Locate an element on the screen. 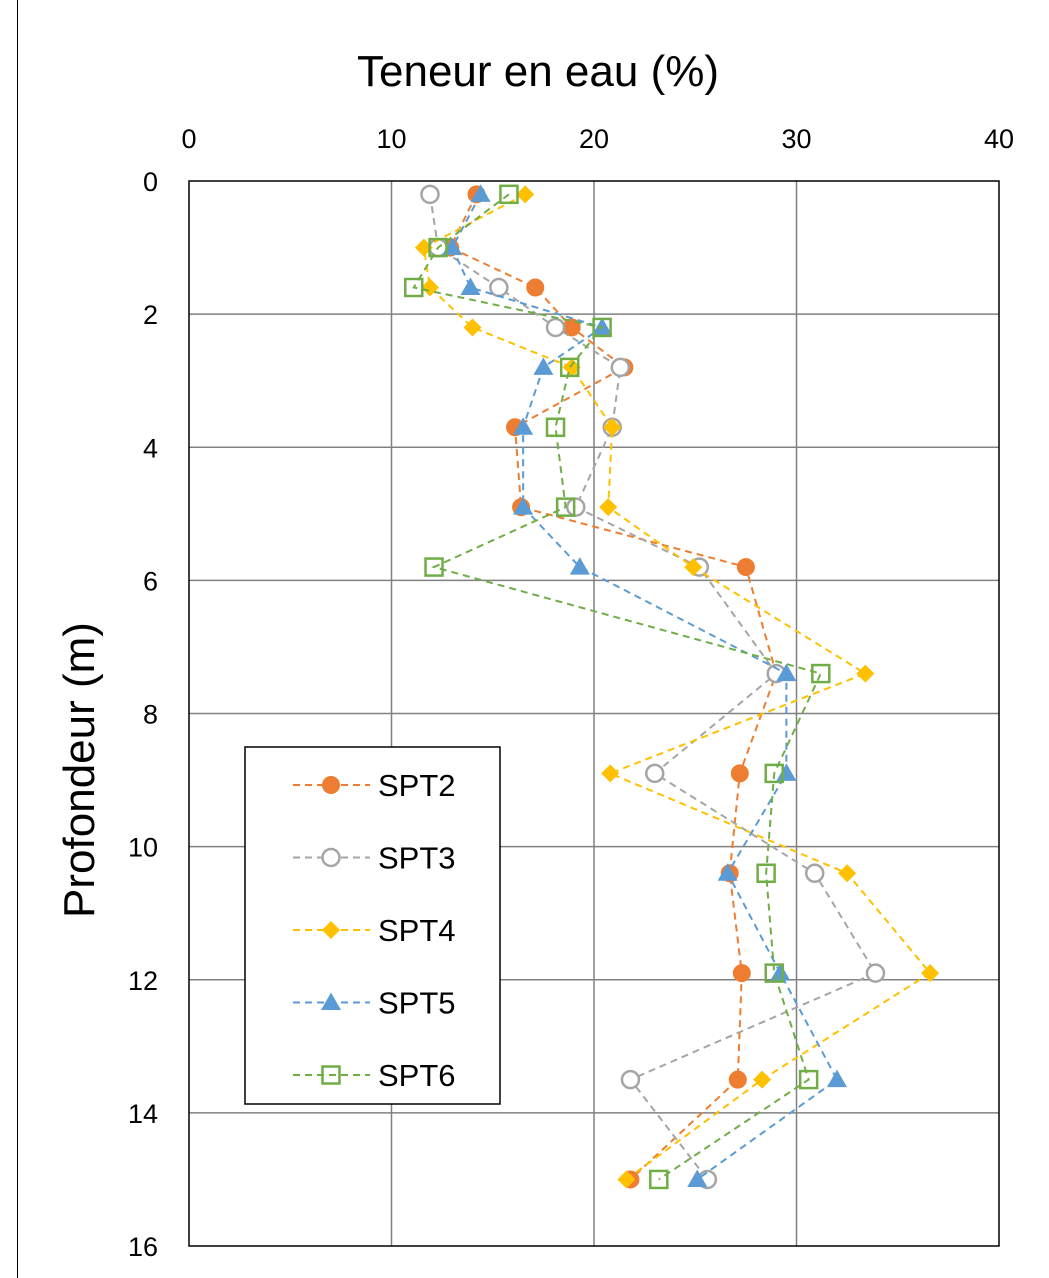 The width and height of the screenshot is (1049, 1278). legend-label-spt2: SPT2 is located at coordinates (417, 785).